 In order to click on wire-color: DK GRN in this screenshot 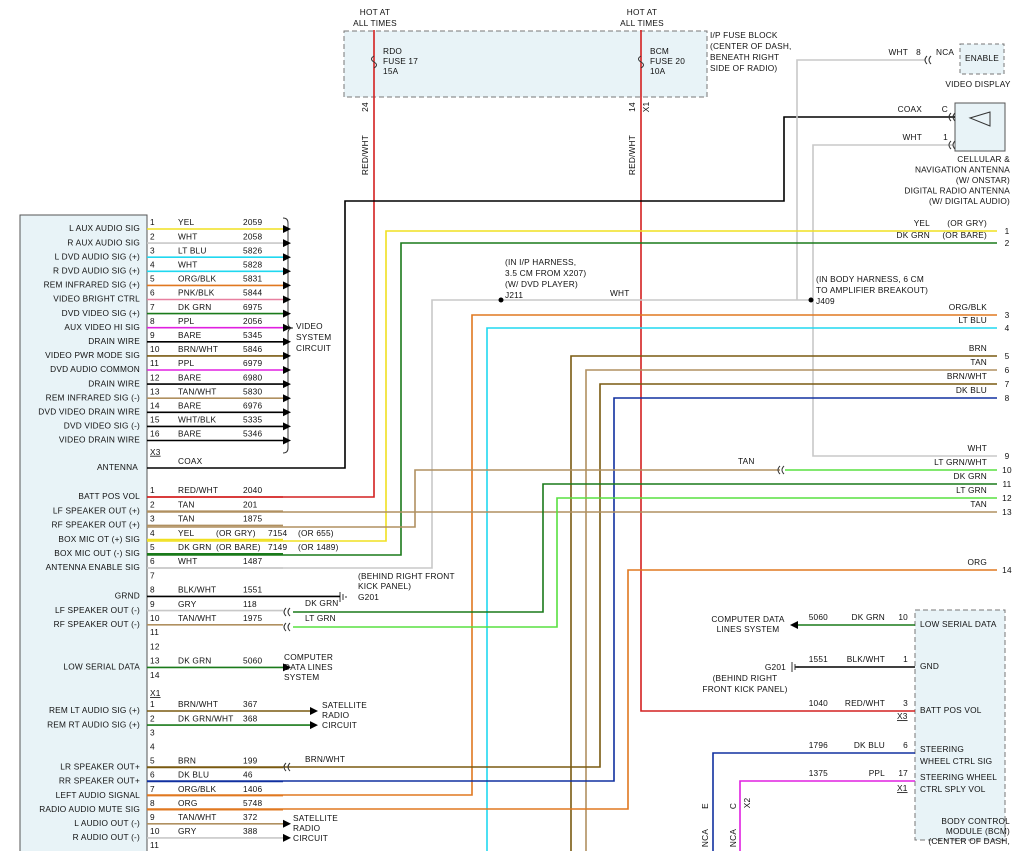, I will do `click(194, 547)`.